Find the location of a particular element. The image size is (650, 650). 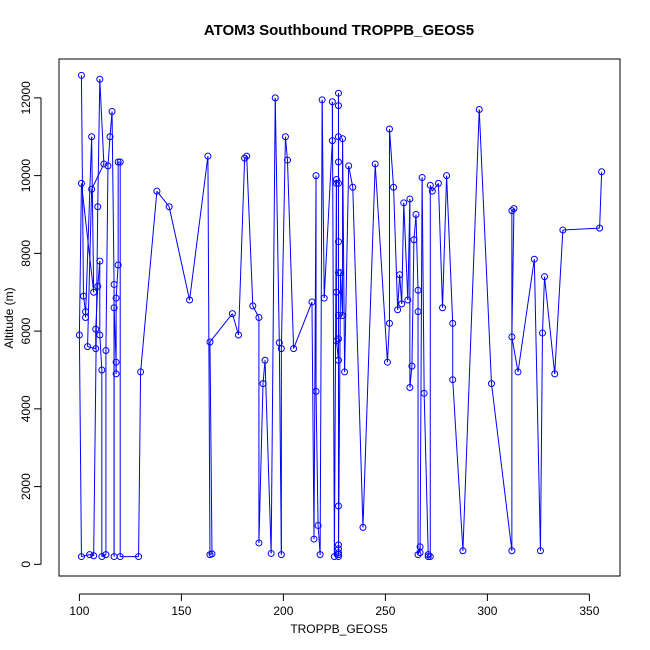

x-tick-label: 350 is located at coordinates (589, 611).